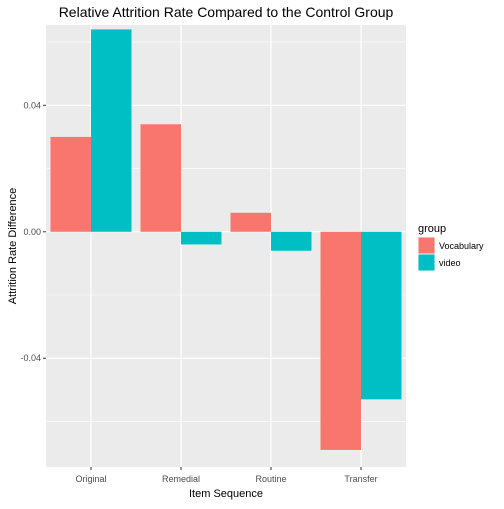  What do you see at coordinates (291, 241) in the screenshot?
I see `bar-video-routine` at bounding box center [291, 241].